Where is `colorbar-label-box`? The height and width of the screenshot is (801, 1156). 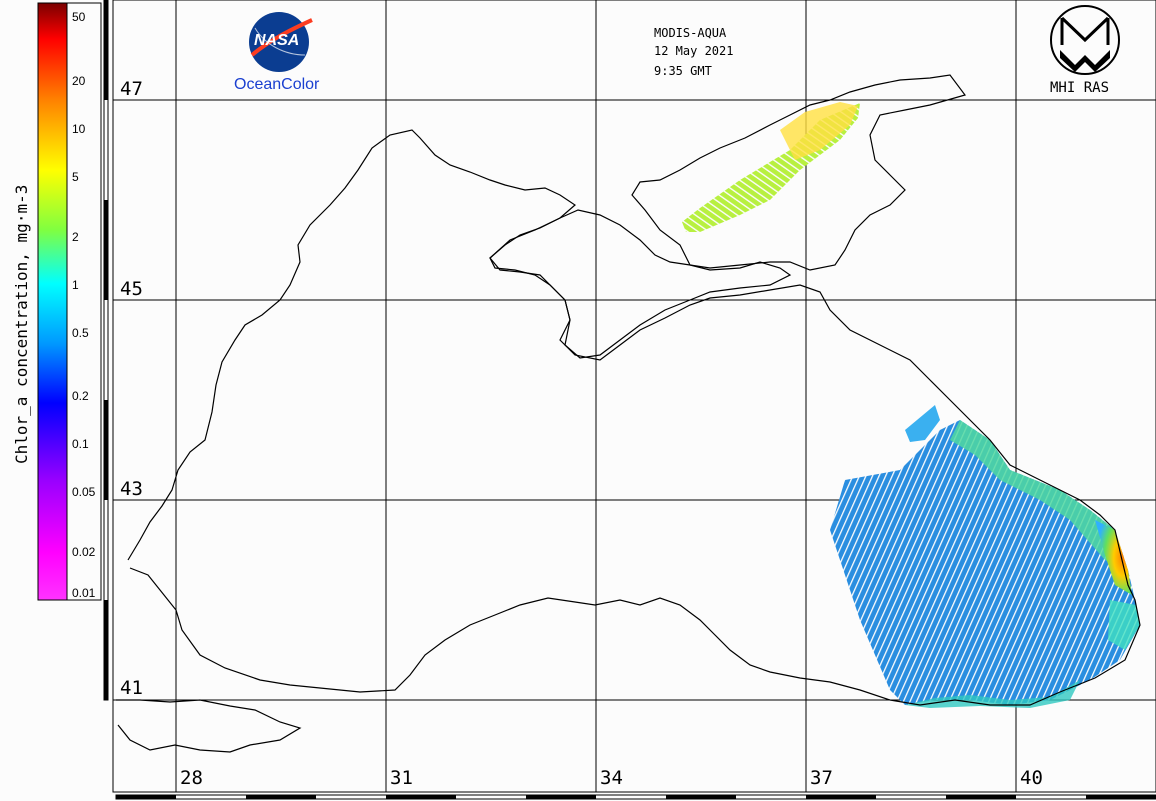
colorbar-label-box is located at coordinates (84, 301).